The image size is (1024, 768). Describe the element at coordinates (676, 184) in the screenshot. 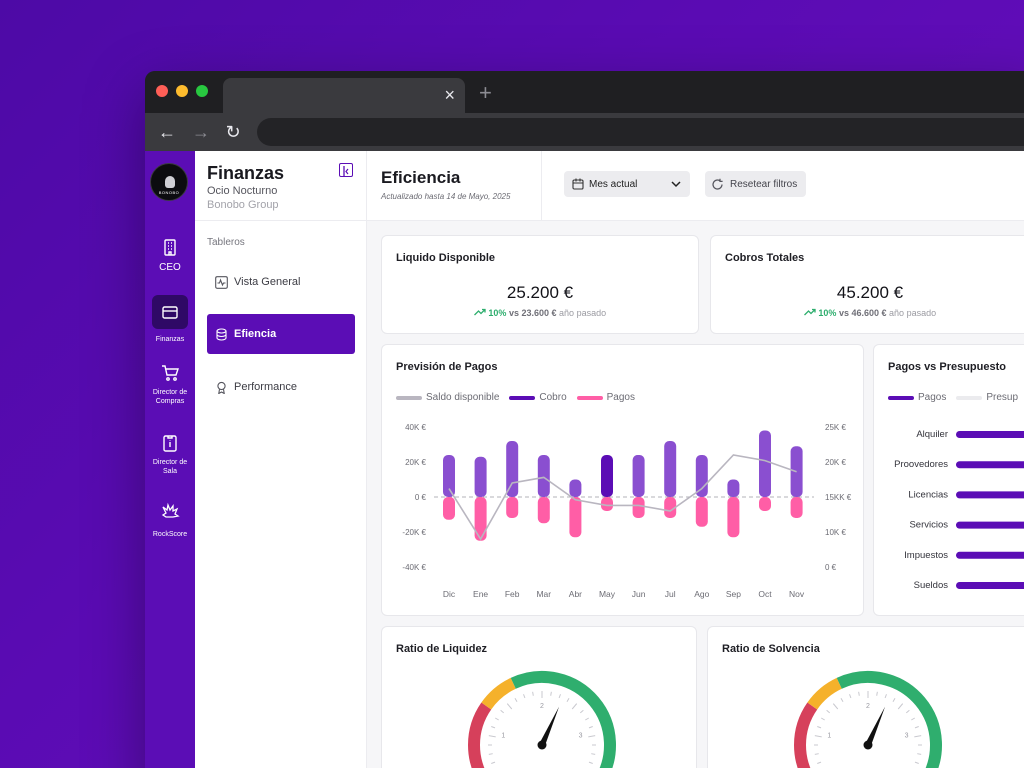

I see `chevron-down-icon` at that location.